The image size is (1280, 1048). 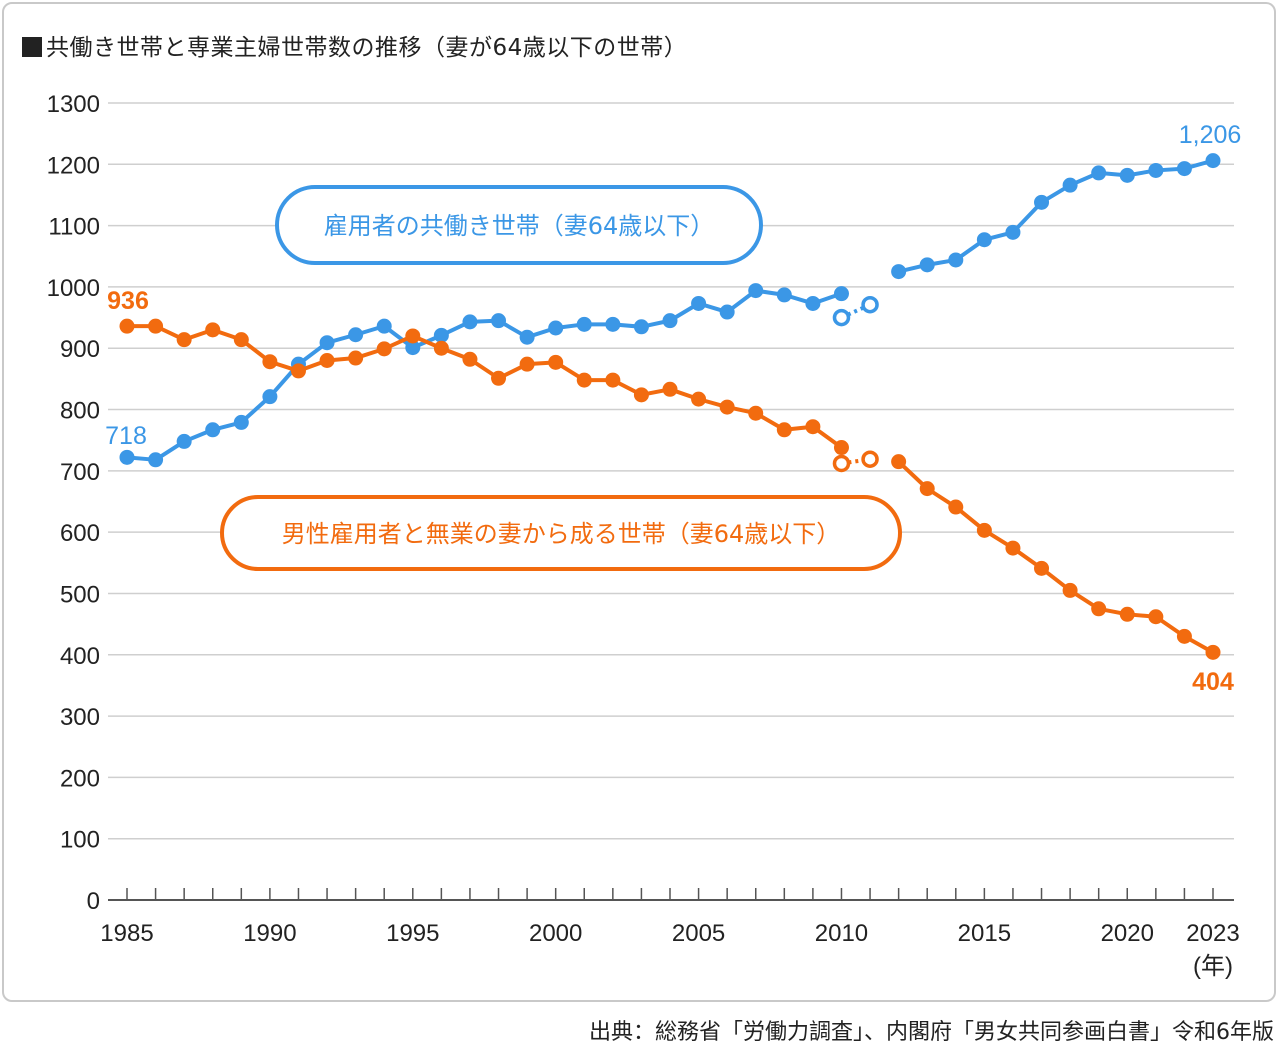 What do you see at coordinates (126, 933) in the screenshot?
I see `x-tick-label: 1985` at bounding box center [126, 933].